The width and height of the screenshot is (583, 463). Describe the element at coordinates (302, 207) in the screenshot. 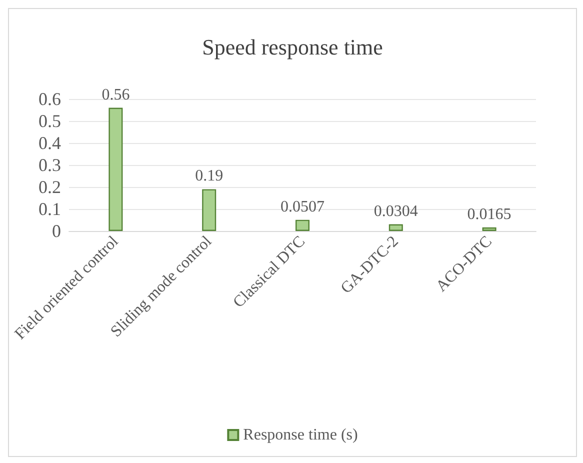

I see `data-label: 0.0507` at that location.